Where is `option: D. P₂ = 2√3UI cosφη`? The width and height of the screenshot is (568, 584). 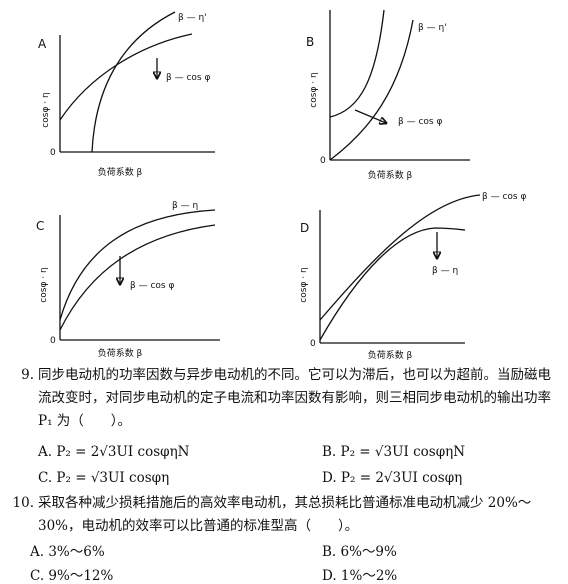 option: D. P₂ = 2√3UI cosφη is located at coordinates (392, 478).